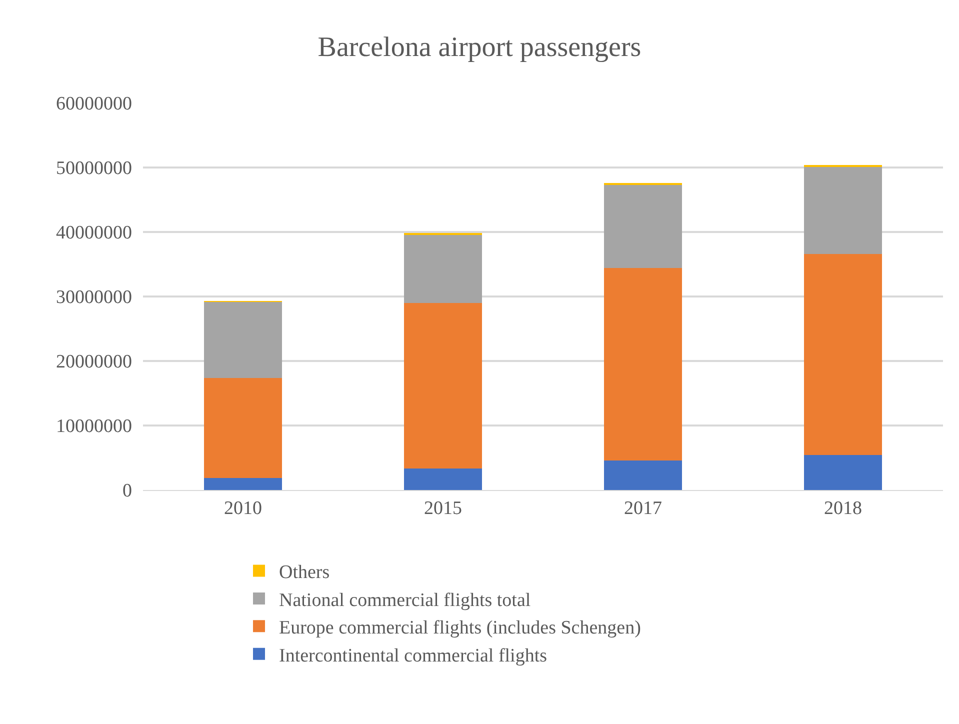 This screenshot has width=959, height=724. What do you see at coordinates (460, 628) in the screenshot?
I see `legend-label: Europe commercial flights (includes Schengen)` at bounding box center [460, 628].